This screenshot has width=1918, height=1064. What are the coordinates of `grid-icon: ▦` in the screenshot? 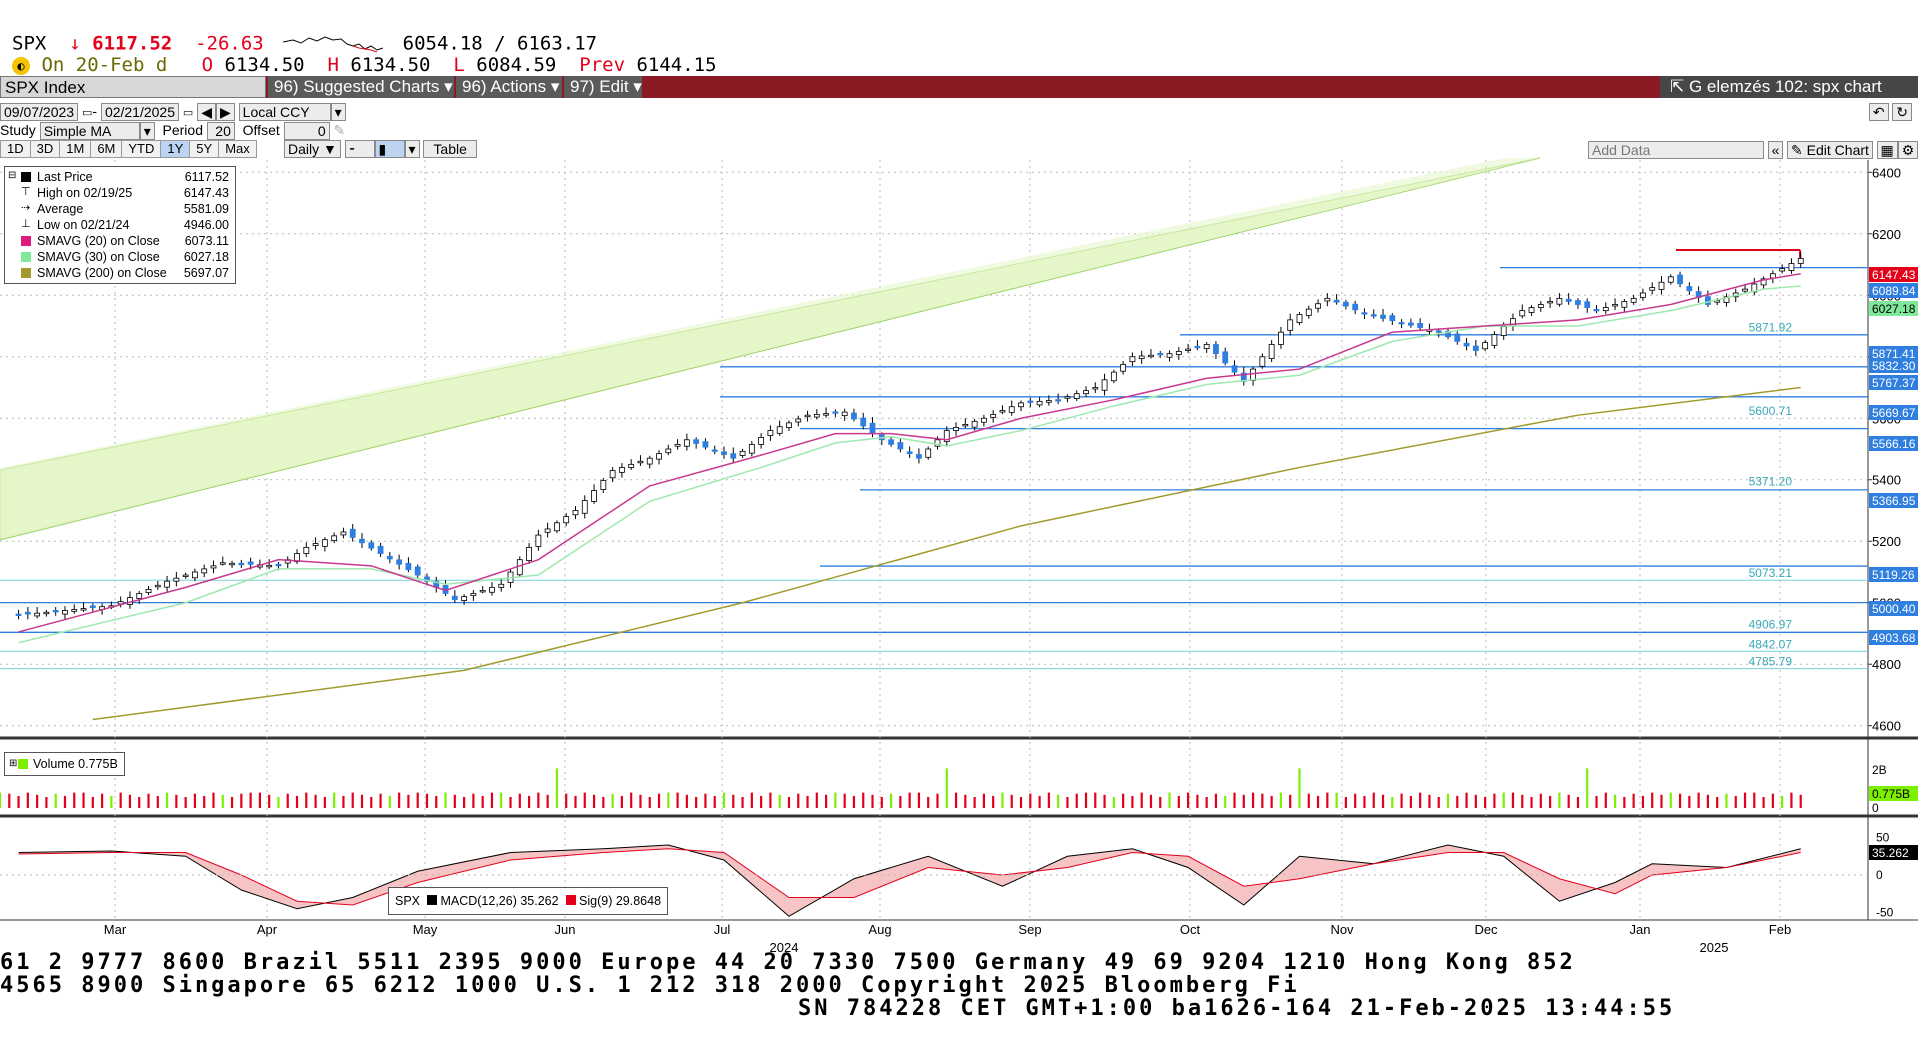 It's located at (1887, 150).